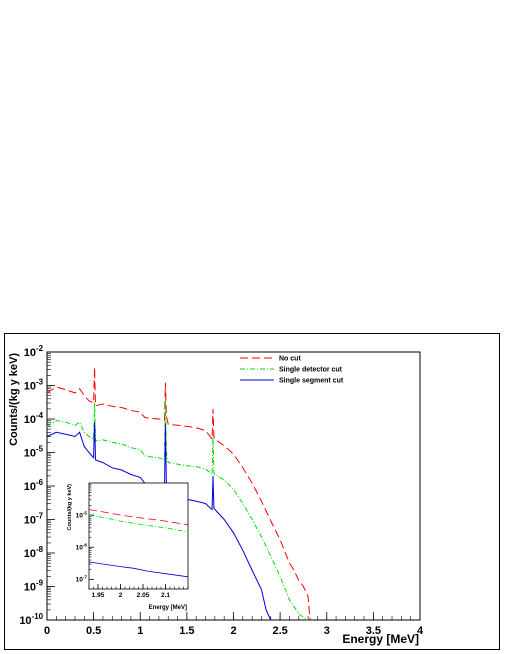  I want to click on legend-label: Single detector cut, so click(311, 370).